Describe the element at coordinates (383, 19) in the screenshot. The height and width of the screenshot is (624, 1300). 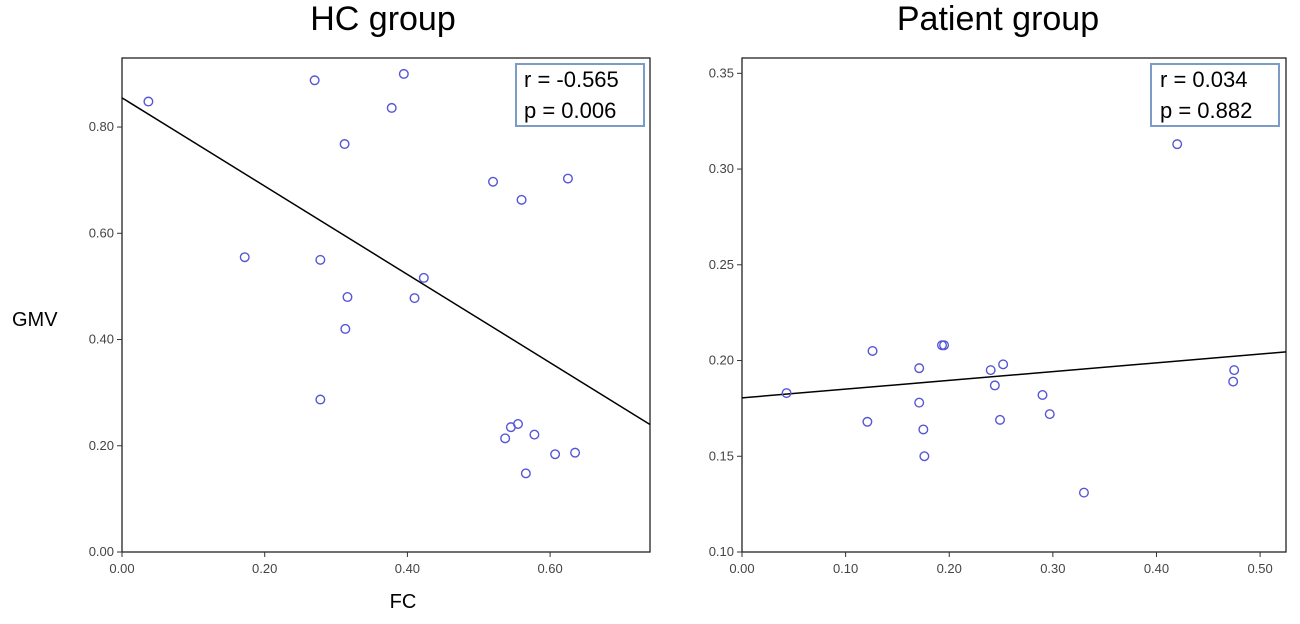
I see `hc-title: HC group` at that location.